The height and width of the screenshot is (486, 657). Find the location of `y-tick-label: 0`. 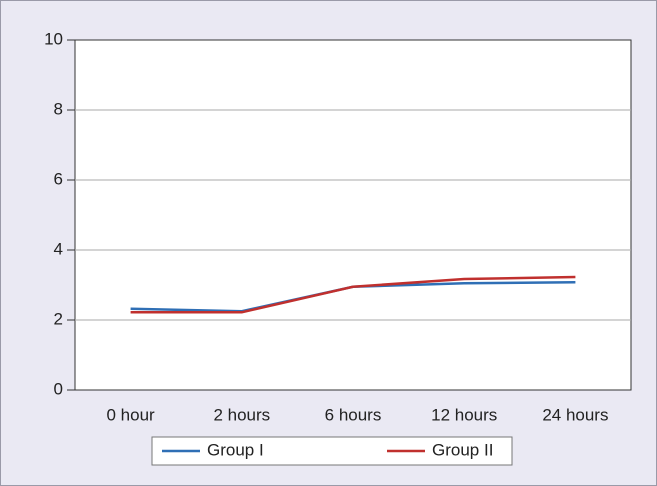

y-tick-label: 0 is located at coordinates (58, 388).